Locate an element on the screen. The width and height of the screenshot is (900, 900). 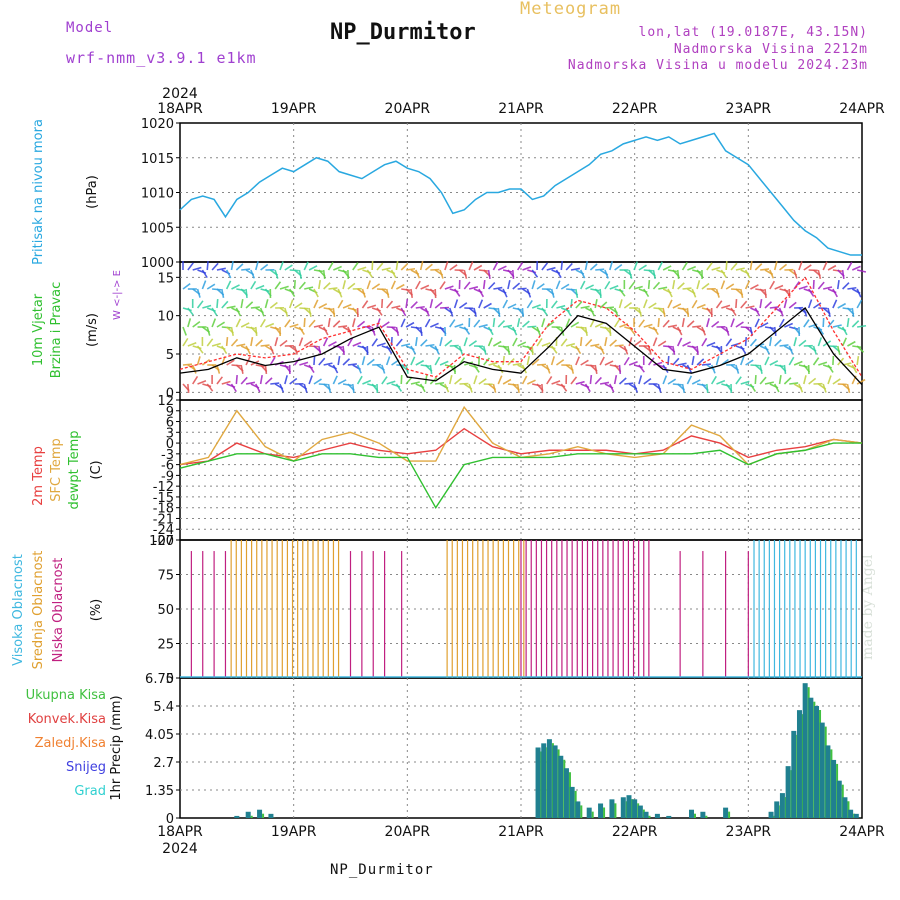
y-tick-label: 9 is located at coordinates (170, 412).